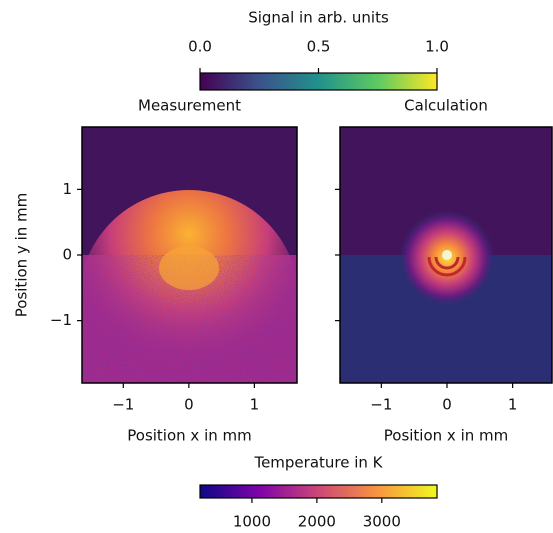 The image size is (553, 533). Describe the element at coordinates (437, 47) in the screenshot. I see `colorbar-tick-label: 1.0` at that location.